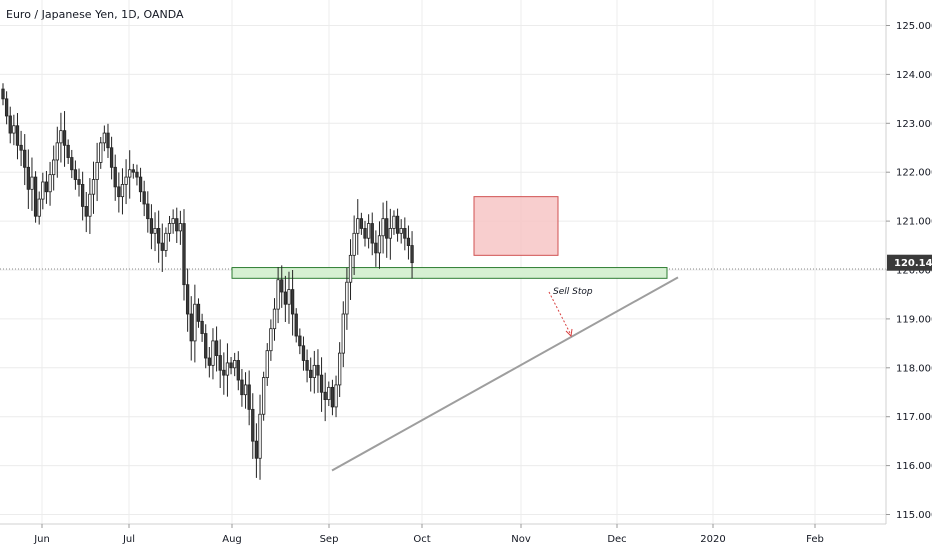 This screenshot has width=932, height=550. What do you see at coordinates (914, 515) in the screenshot?
I see `price-tick-label: 115.000` at bounding box center [914, 515].